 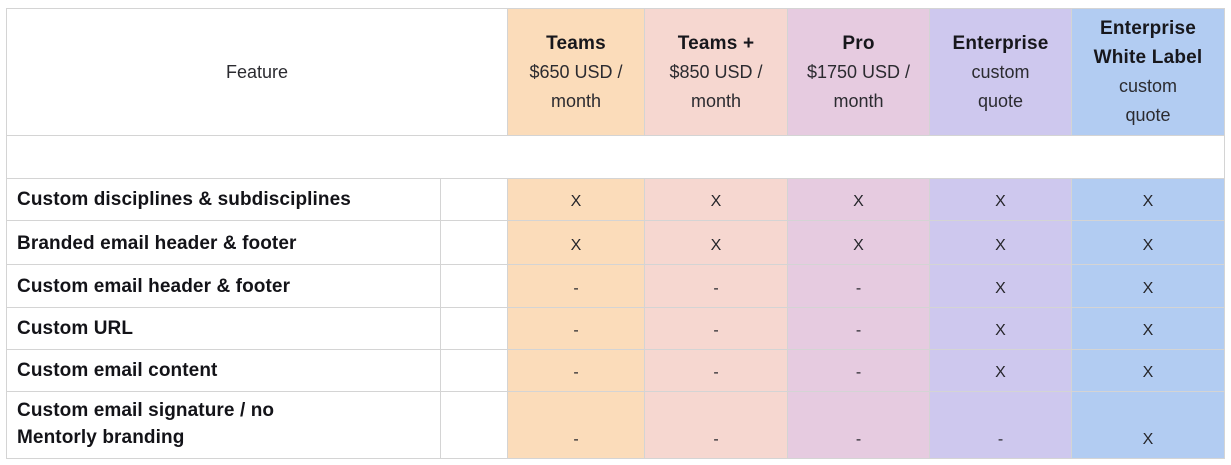 I want to click on spacer-cell, so click(x=615, y=157).